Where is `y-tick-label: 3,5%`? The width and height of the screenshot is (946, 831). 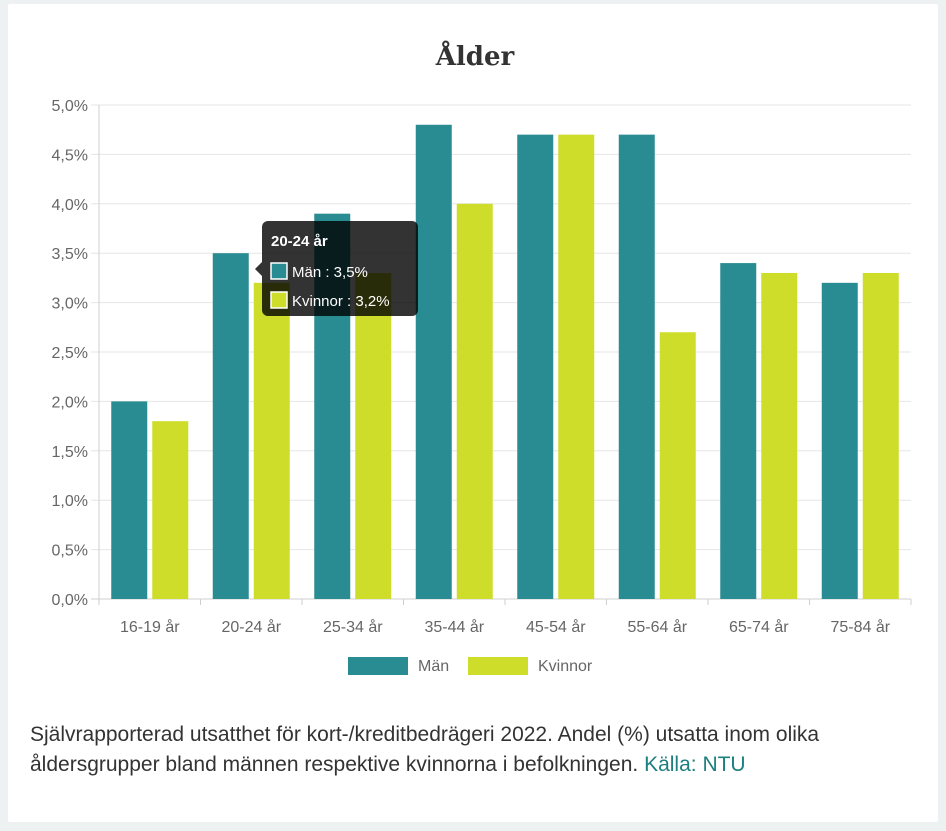 y-tick-label: 3,5% is located at coordinates (70, 254).